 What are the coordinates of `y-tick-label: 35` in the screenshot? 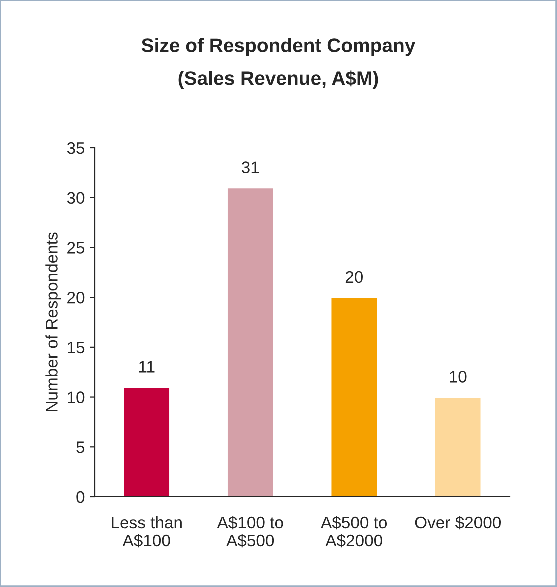 It's located at (76, 148).